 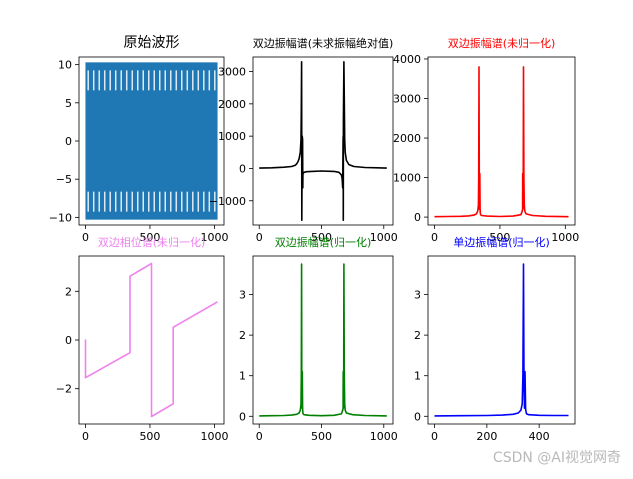 I want to click on chart-1-ytick-label: −10, so click(x=60, y=217).